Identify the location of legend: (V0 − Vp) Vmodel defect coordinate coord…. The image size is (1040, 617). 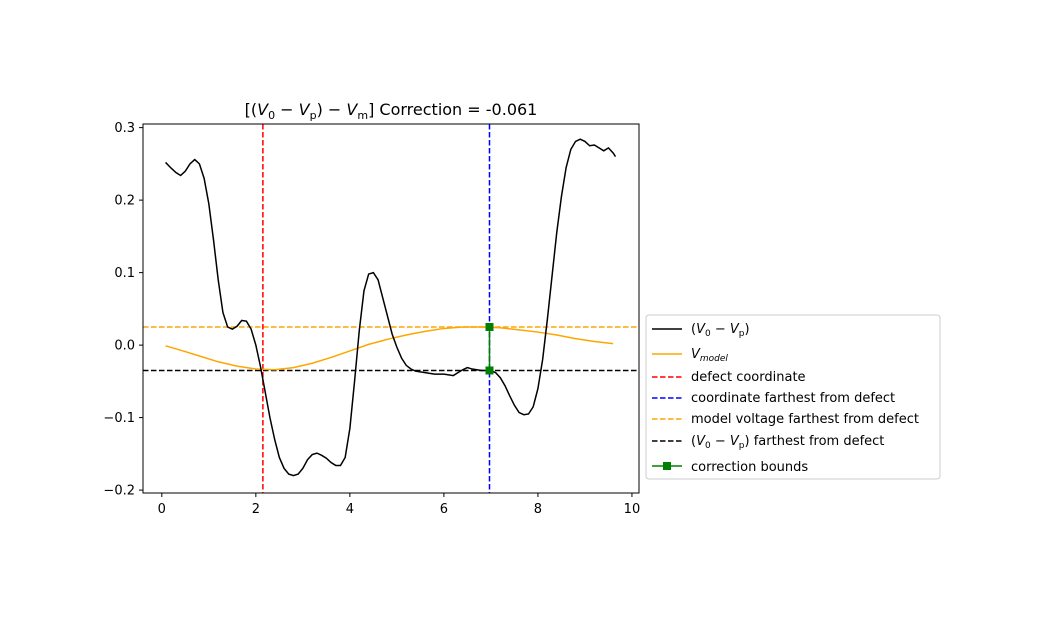
(793, 397).